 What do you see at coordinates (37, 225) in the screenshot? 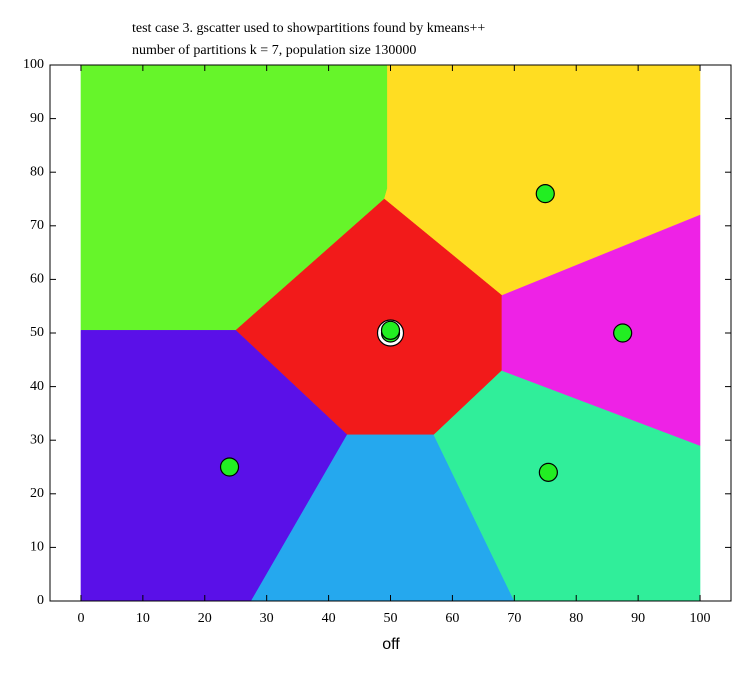
I see `y-tick-label: 70` at bounding box center [37, 225].